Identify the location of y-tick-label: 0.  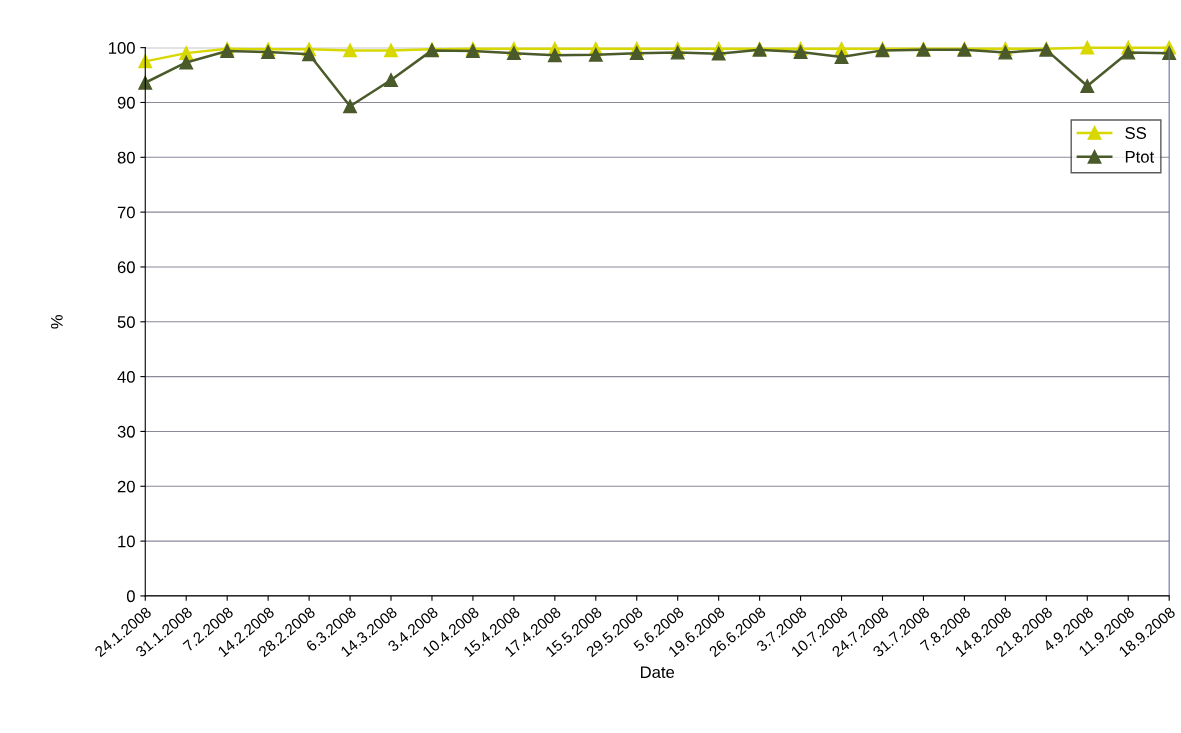
(130, 596).